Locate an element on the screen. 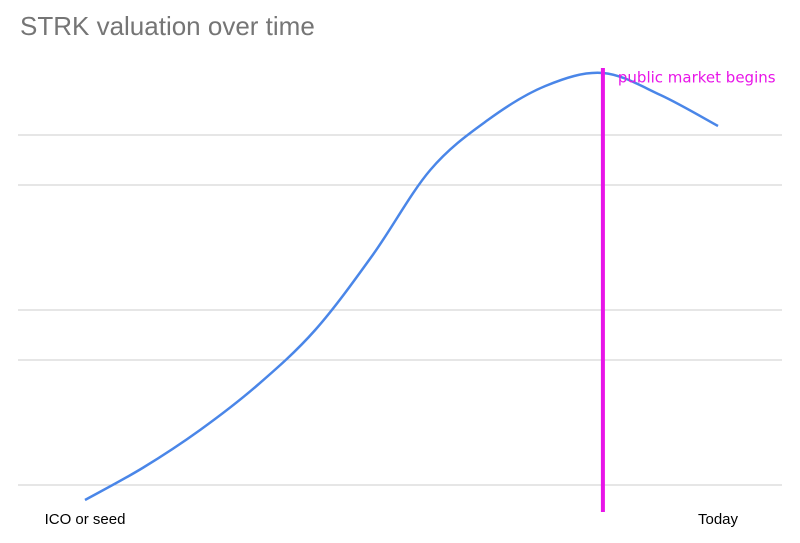 The height and width of the screenshot is (543, 800). chart-title: STRK valuation over time is located at coordinates (167, 26).